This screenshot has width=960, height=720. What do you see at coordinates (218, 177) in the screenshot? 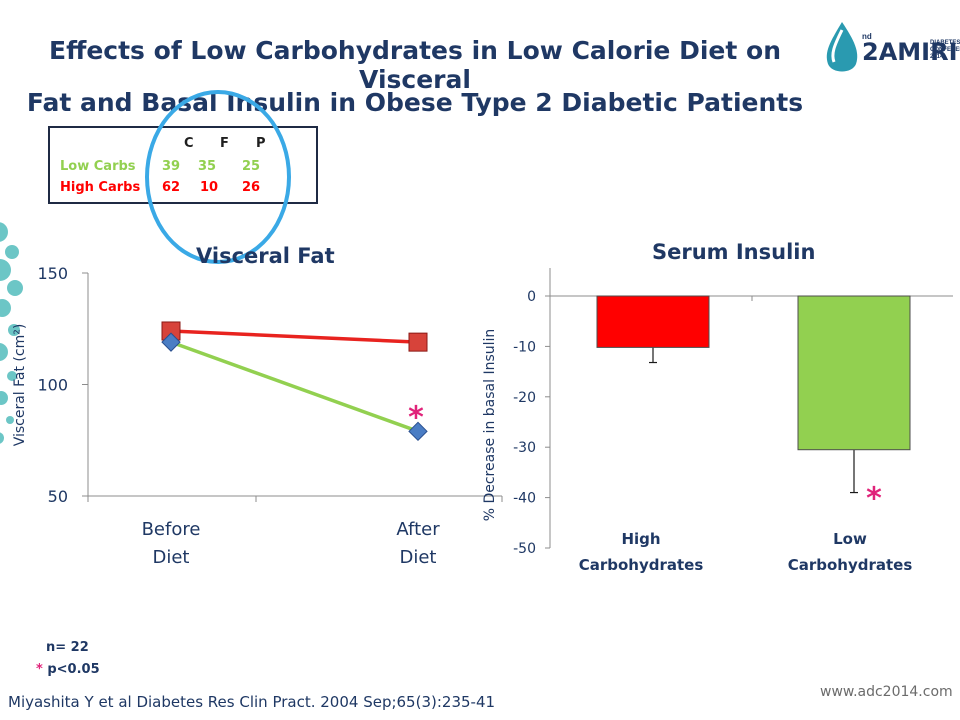
I see `highlight-circle` at bounding box center [218, 177].